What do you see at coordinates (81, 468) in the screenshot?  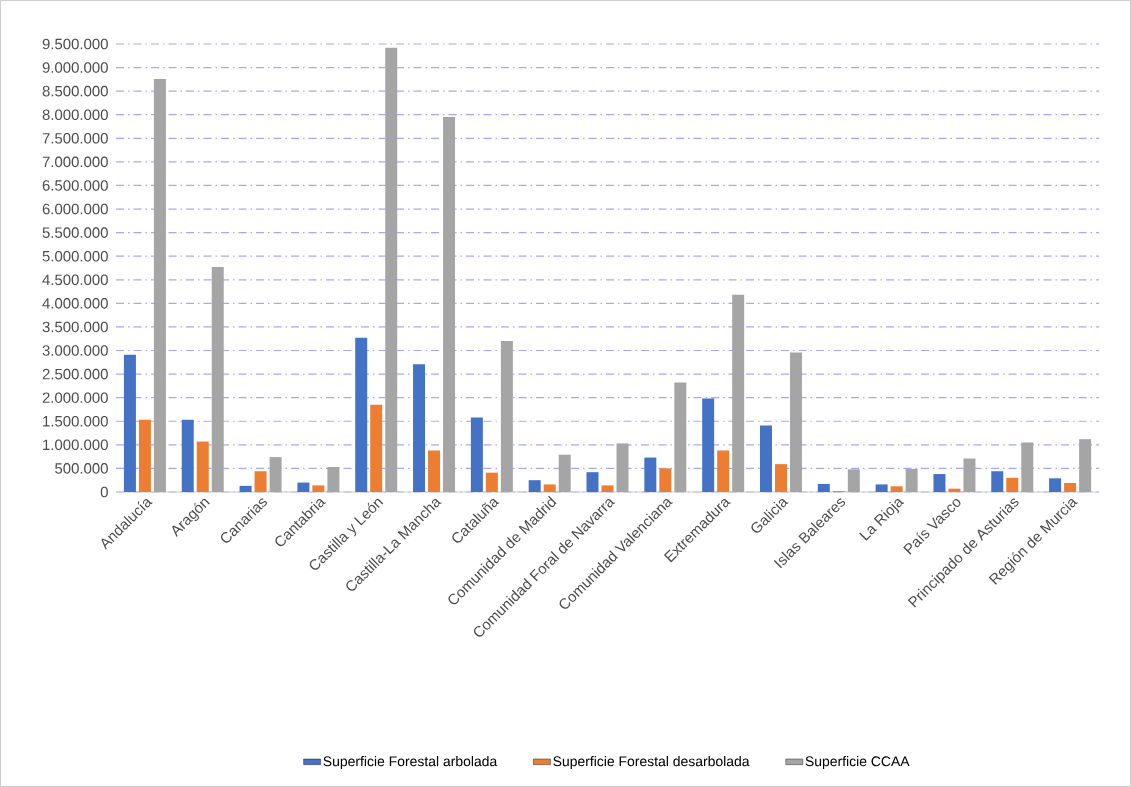 I see `y-tick-label: 500.000` at bounding box center [81, 468].